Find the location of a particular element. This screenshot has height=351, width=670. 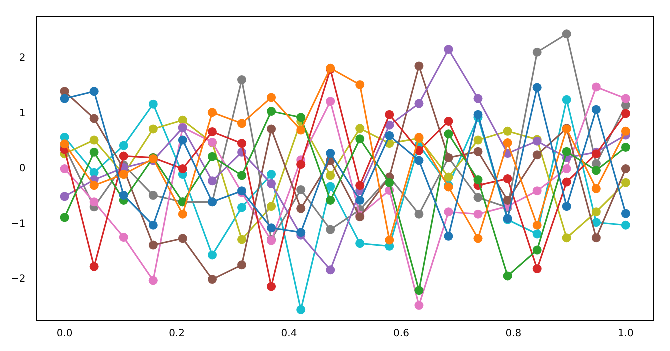

y-tick-label: −1 is located at coordinates (18, 224).